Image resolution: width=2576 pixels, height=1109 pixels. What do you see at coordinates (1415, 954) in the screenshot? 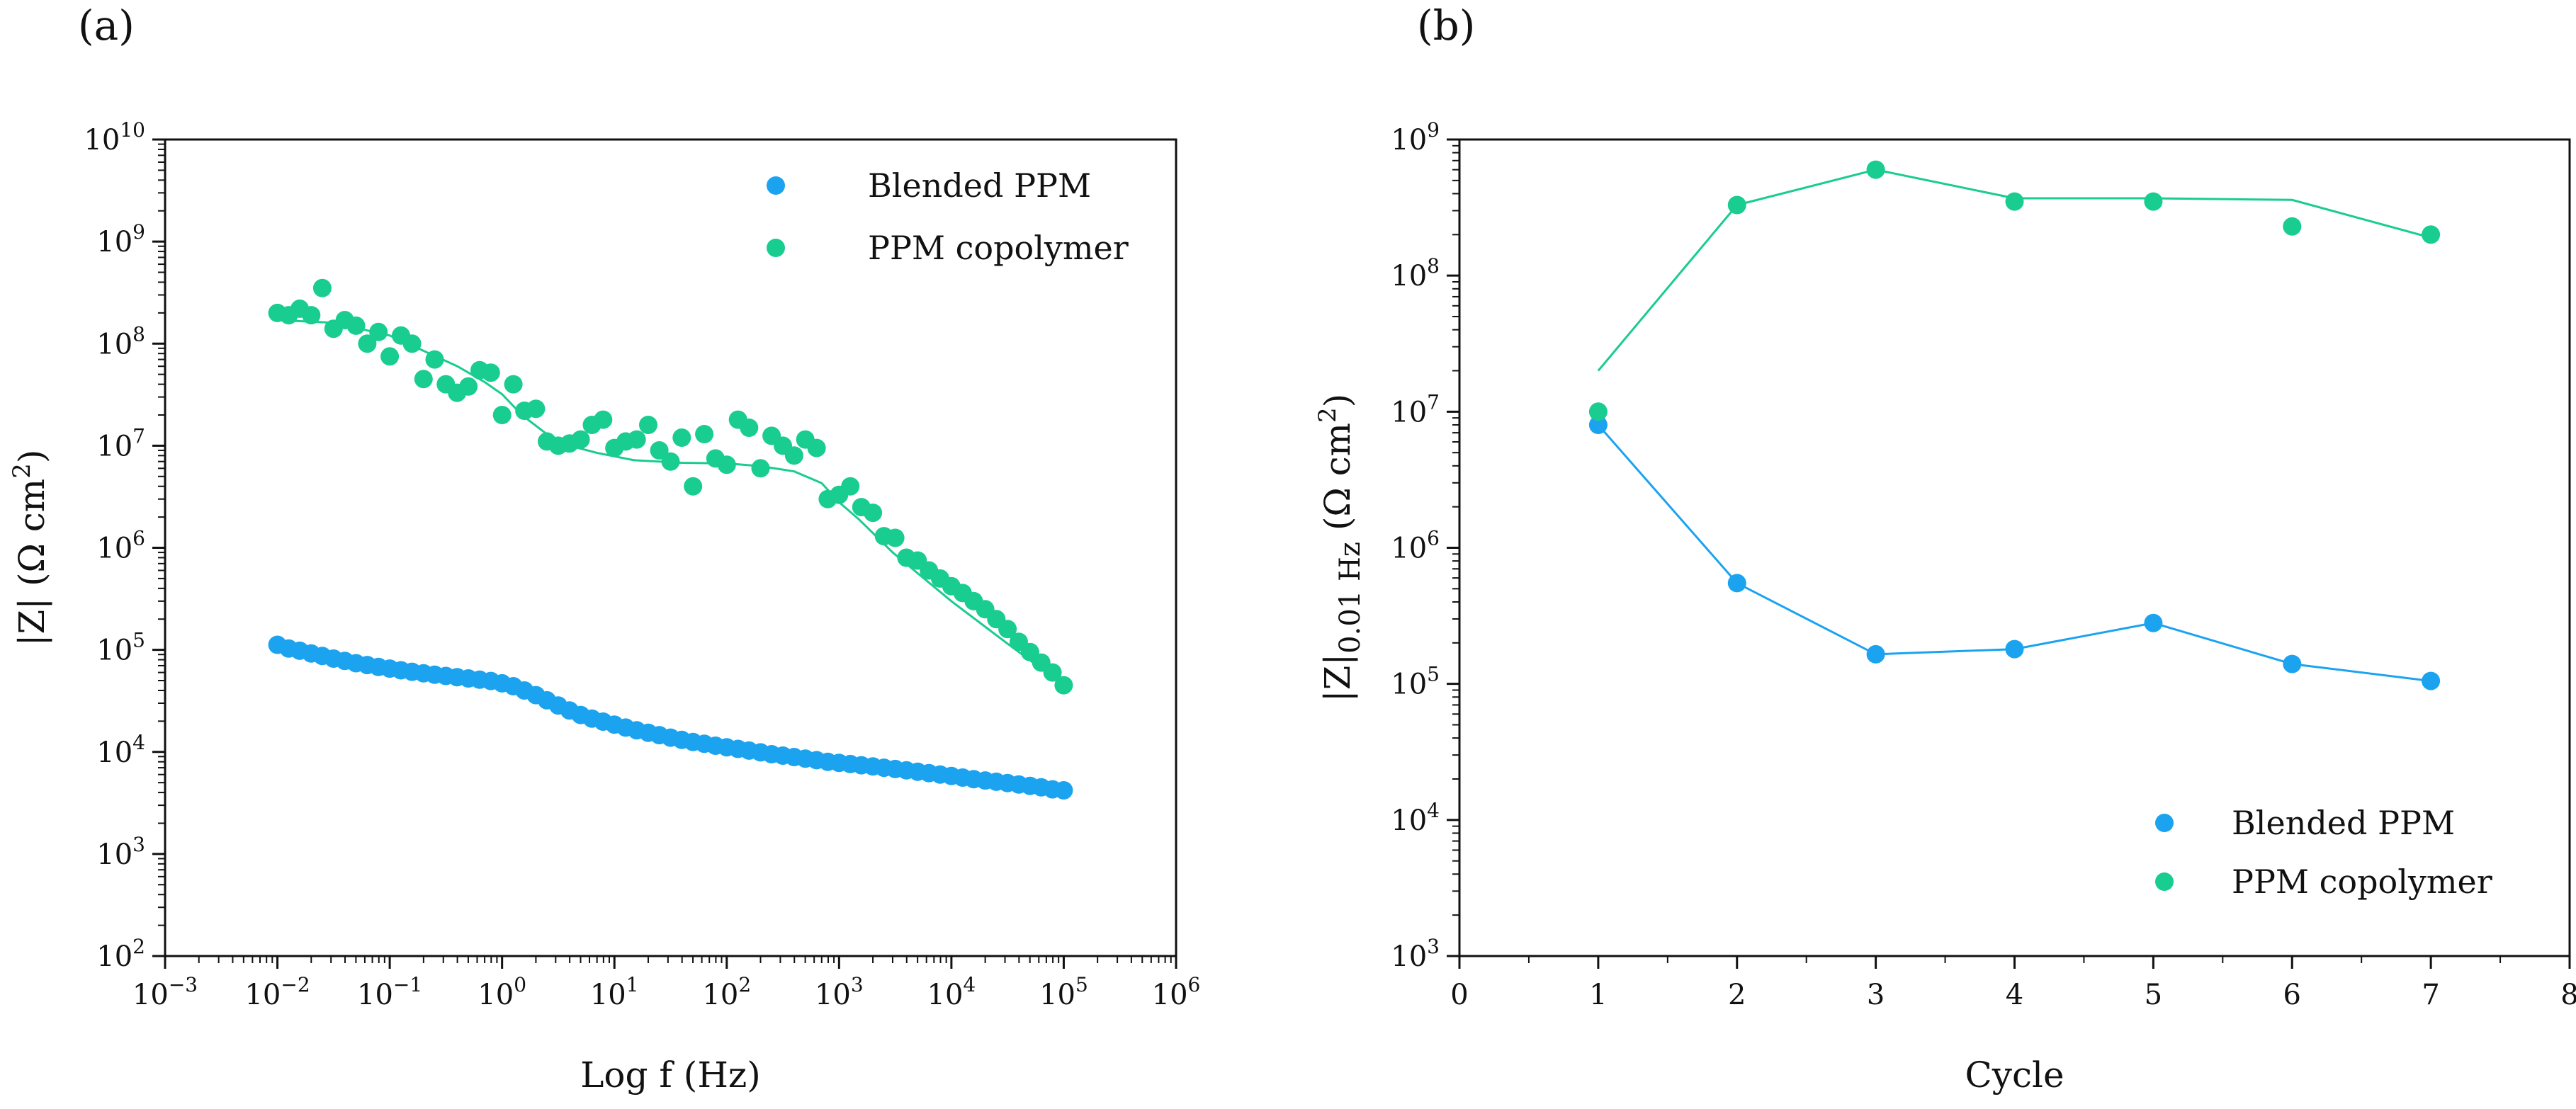
I see `y-tick-label-b: 10³` at bounding box center [1415, 954].